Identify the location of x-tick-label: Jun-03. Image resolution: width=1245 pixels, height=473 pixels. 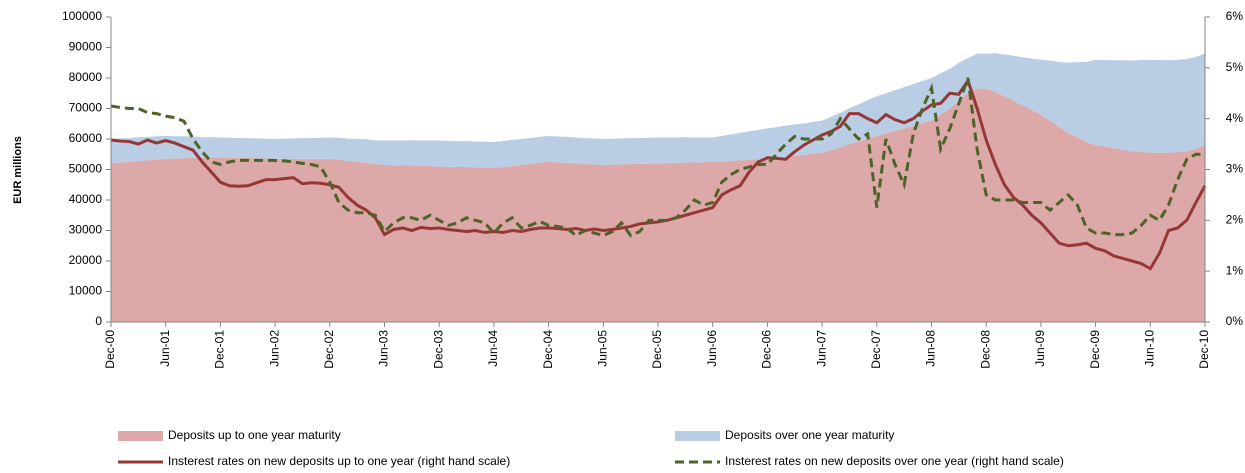
(384, 348).